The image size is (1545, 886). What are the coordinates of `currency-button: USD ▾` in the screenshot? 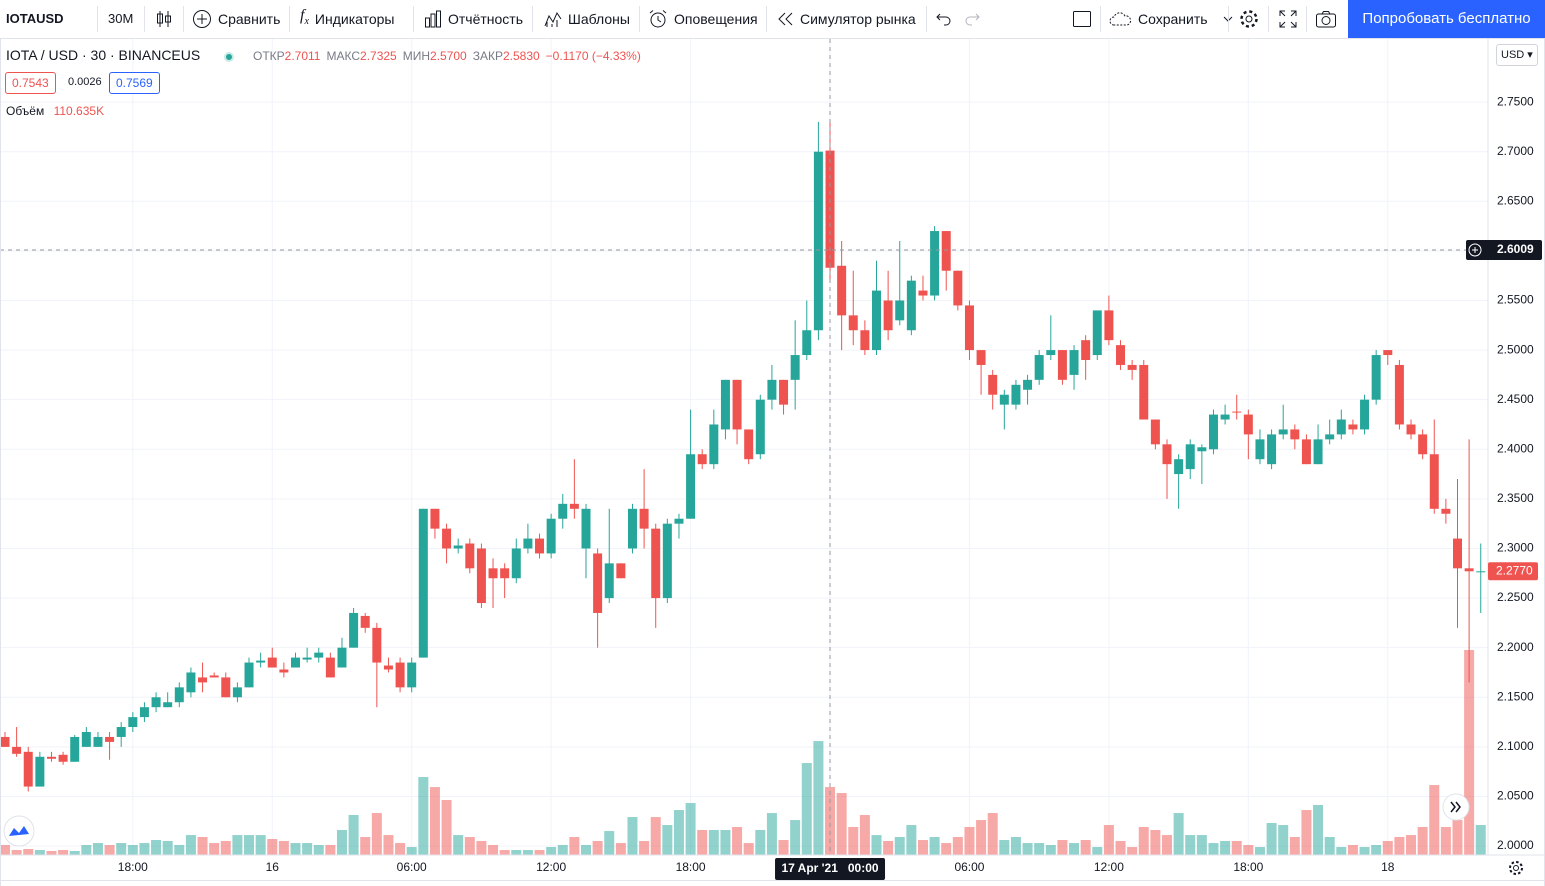 It's located at (1517, 55).